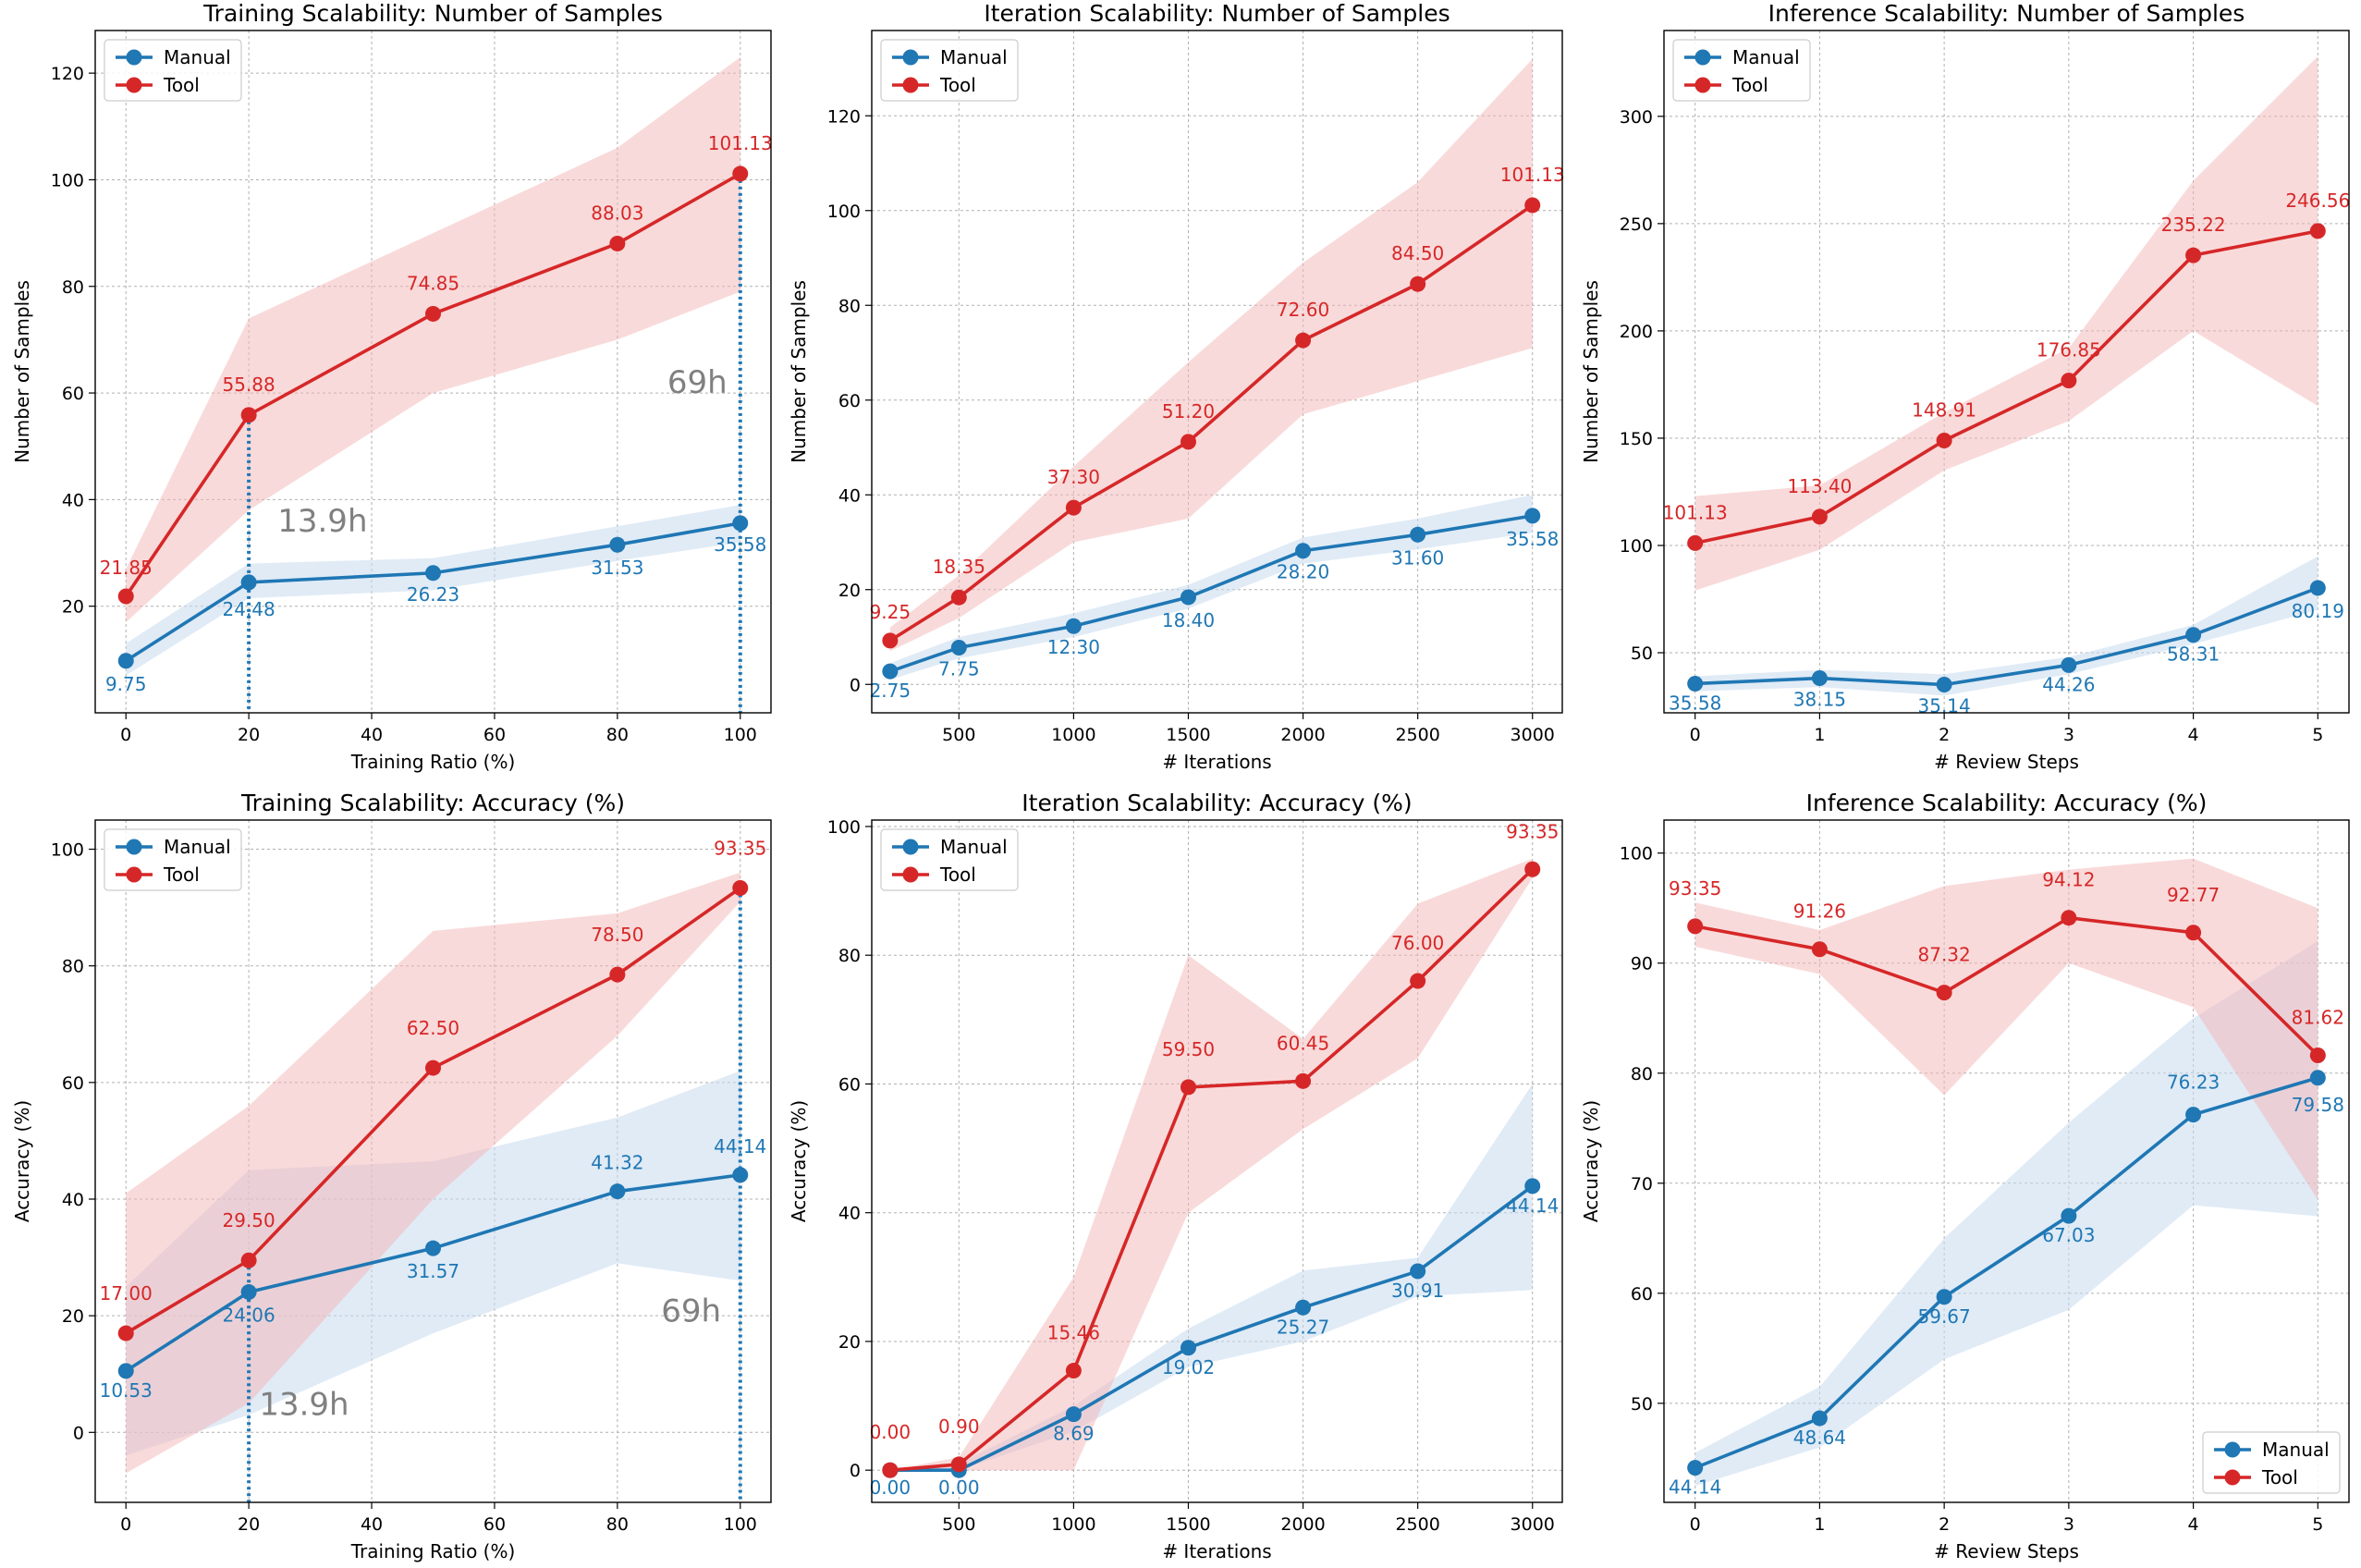  Describe the element at coordinates (844, 828) in the screenshot. I see `y-tick-label: 100` at that location.